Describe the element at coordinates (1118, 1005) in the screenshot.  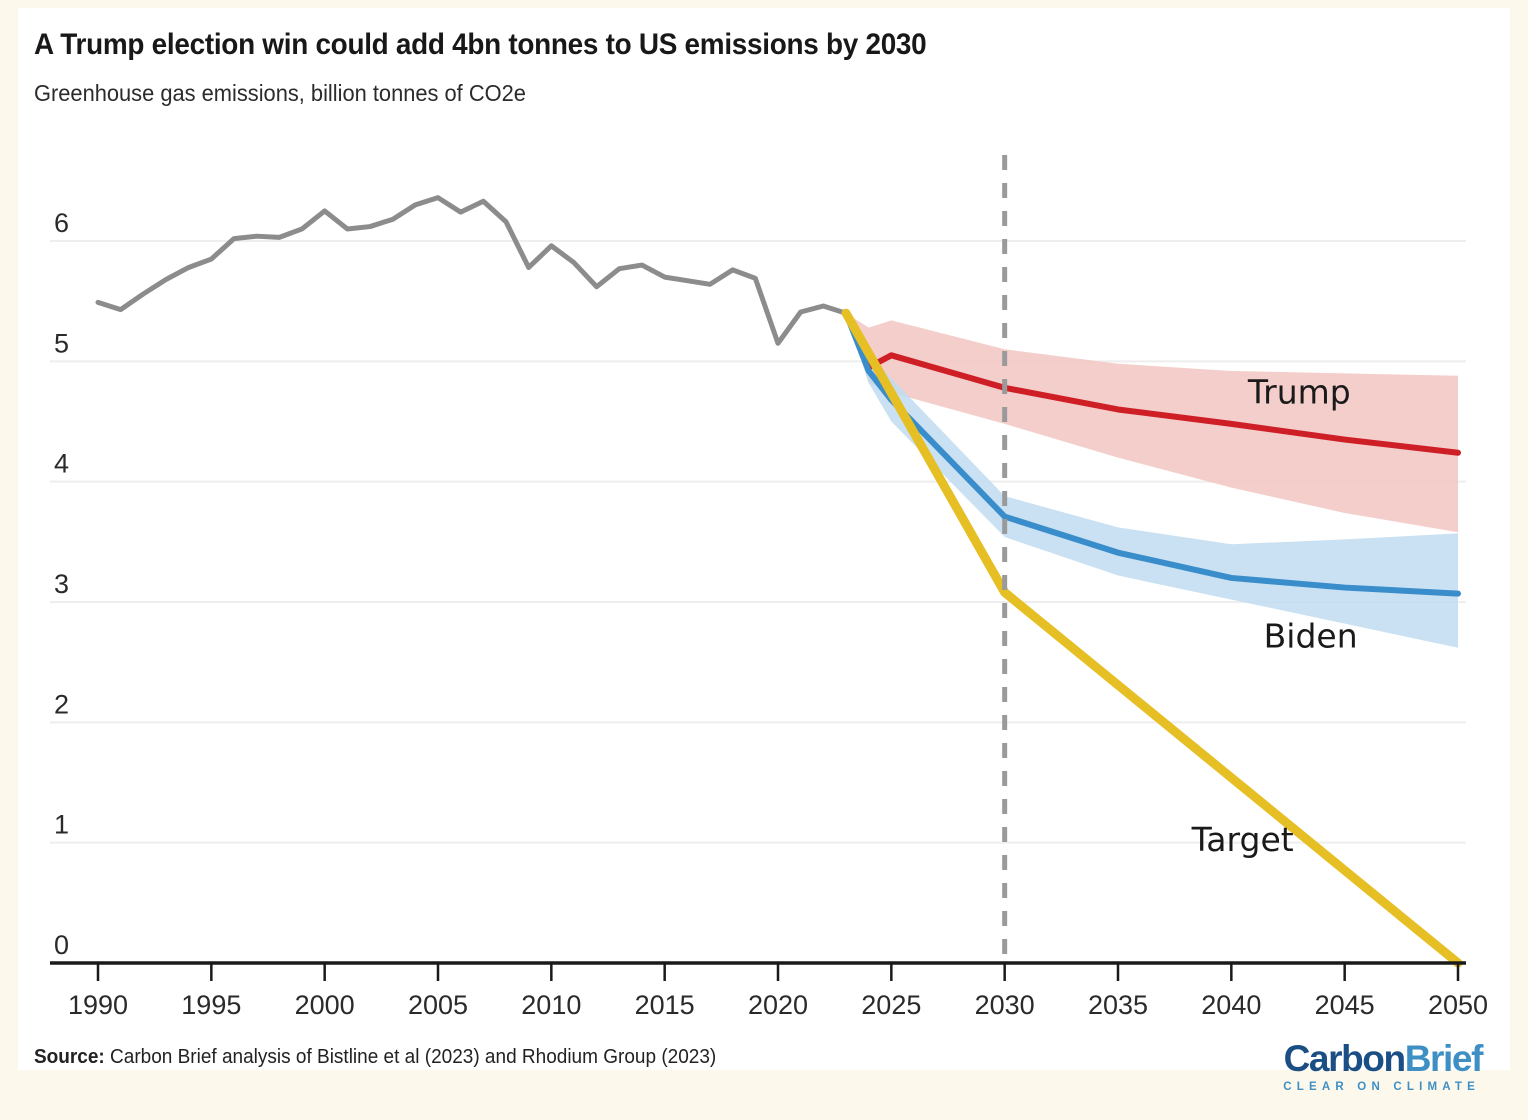
I see `x-tick-label: 2035` at that location.